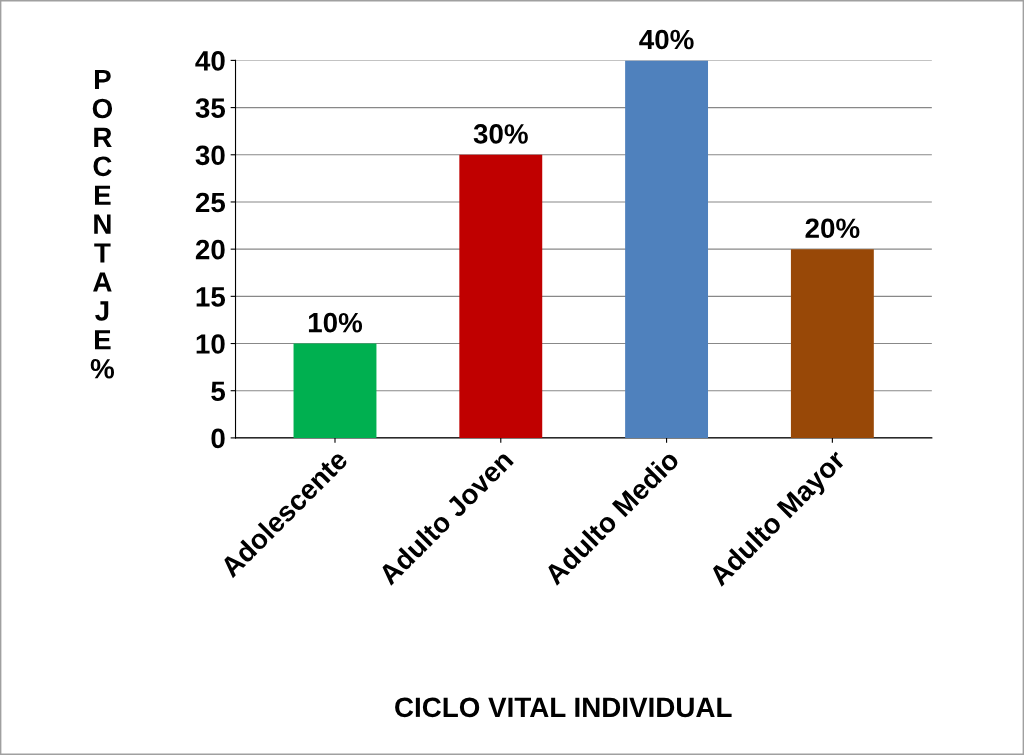 The height and width of the screenshot is (755, 1024). I want to click on y-tick-label: 0, so click(218, 438).